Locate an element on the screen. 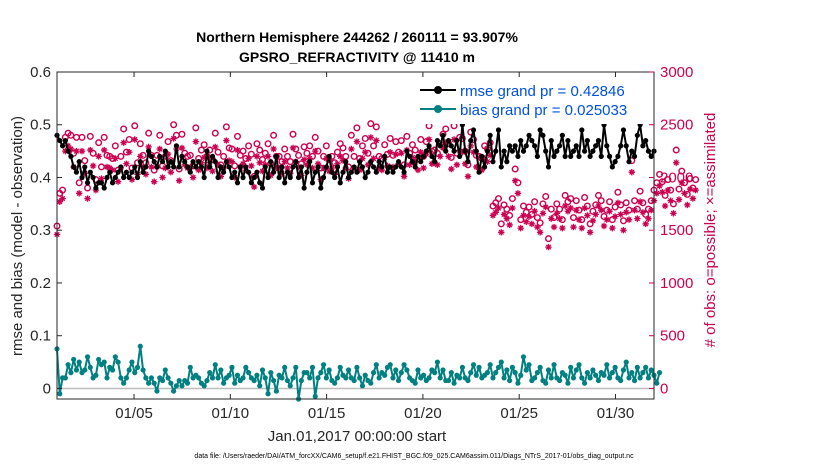 The image size is (830, 470). legend-box is located at coordinates (532, 102).